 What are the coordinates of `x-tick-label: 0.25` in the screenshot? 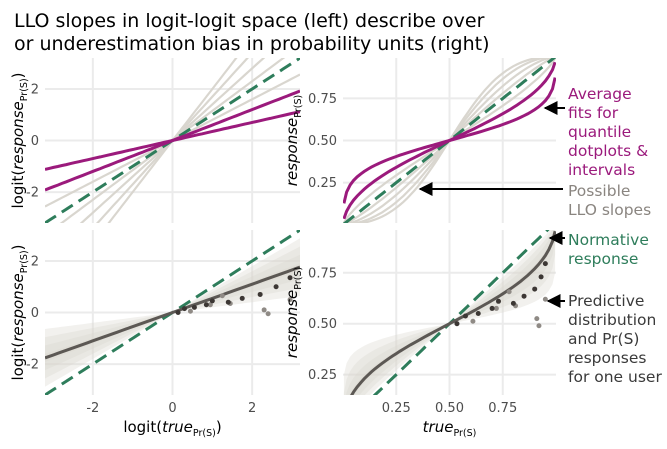 It's located at (396, 408).